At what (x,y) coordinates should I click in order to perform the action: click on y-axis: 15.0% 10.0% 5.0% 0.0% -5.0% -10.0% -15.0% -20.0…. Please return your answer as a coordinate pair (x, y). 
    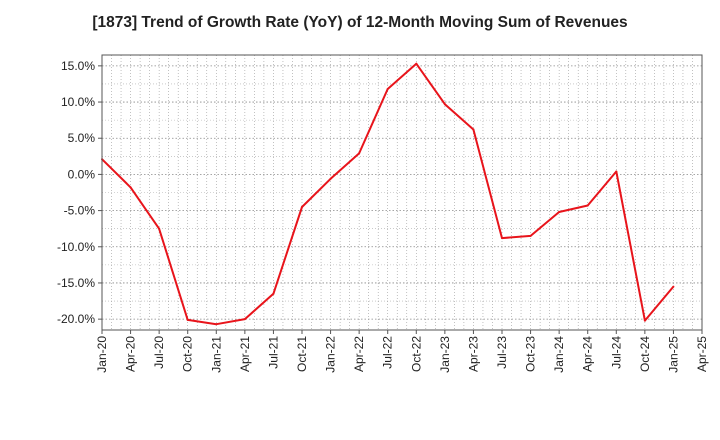
    Looking at the image, I should click on (79, 192).